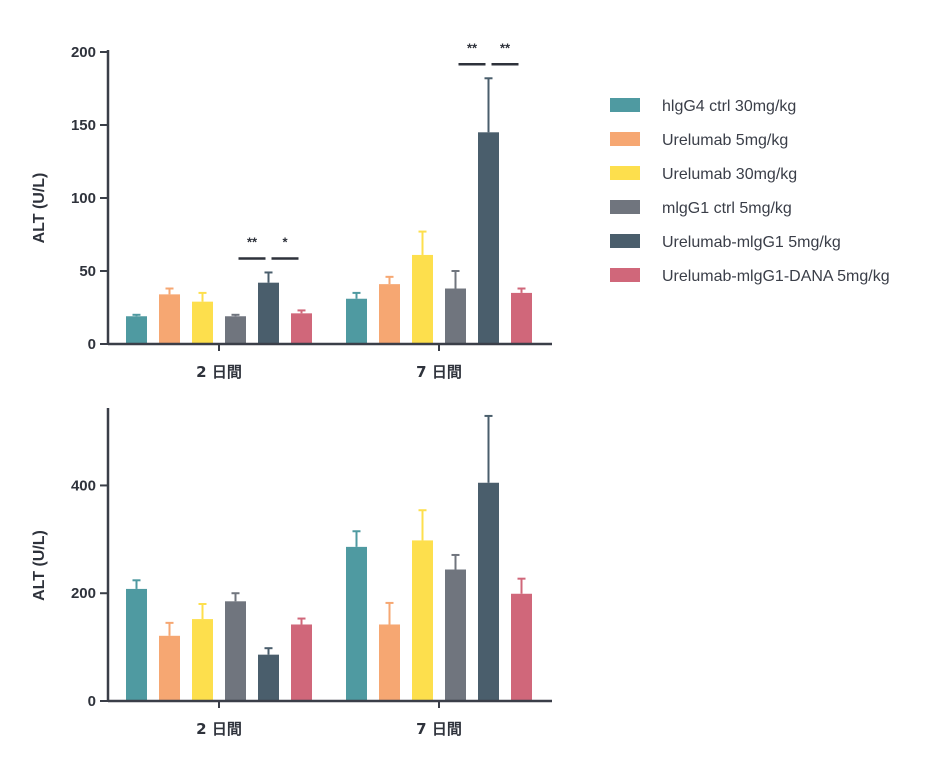 Image resolution: width=948 pixels, height=783 pixels. I want to click on y-tick-label: 400, so click(83, 485).